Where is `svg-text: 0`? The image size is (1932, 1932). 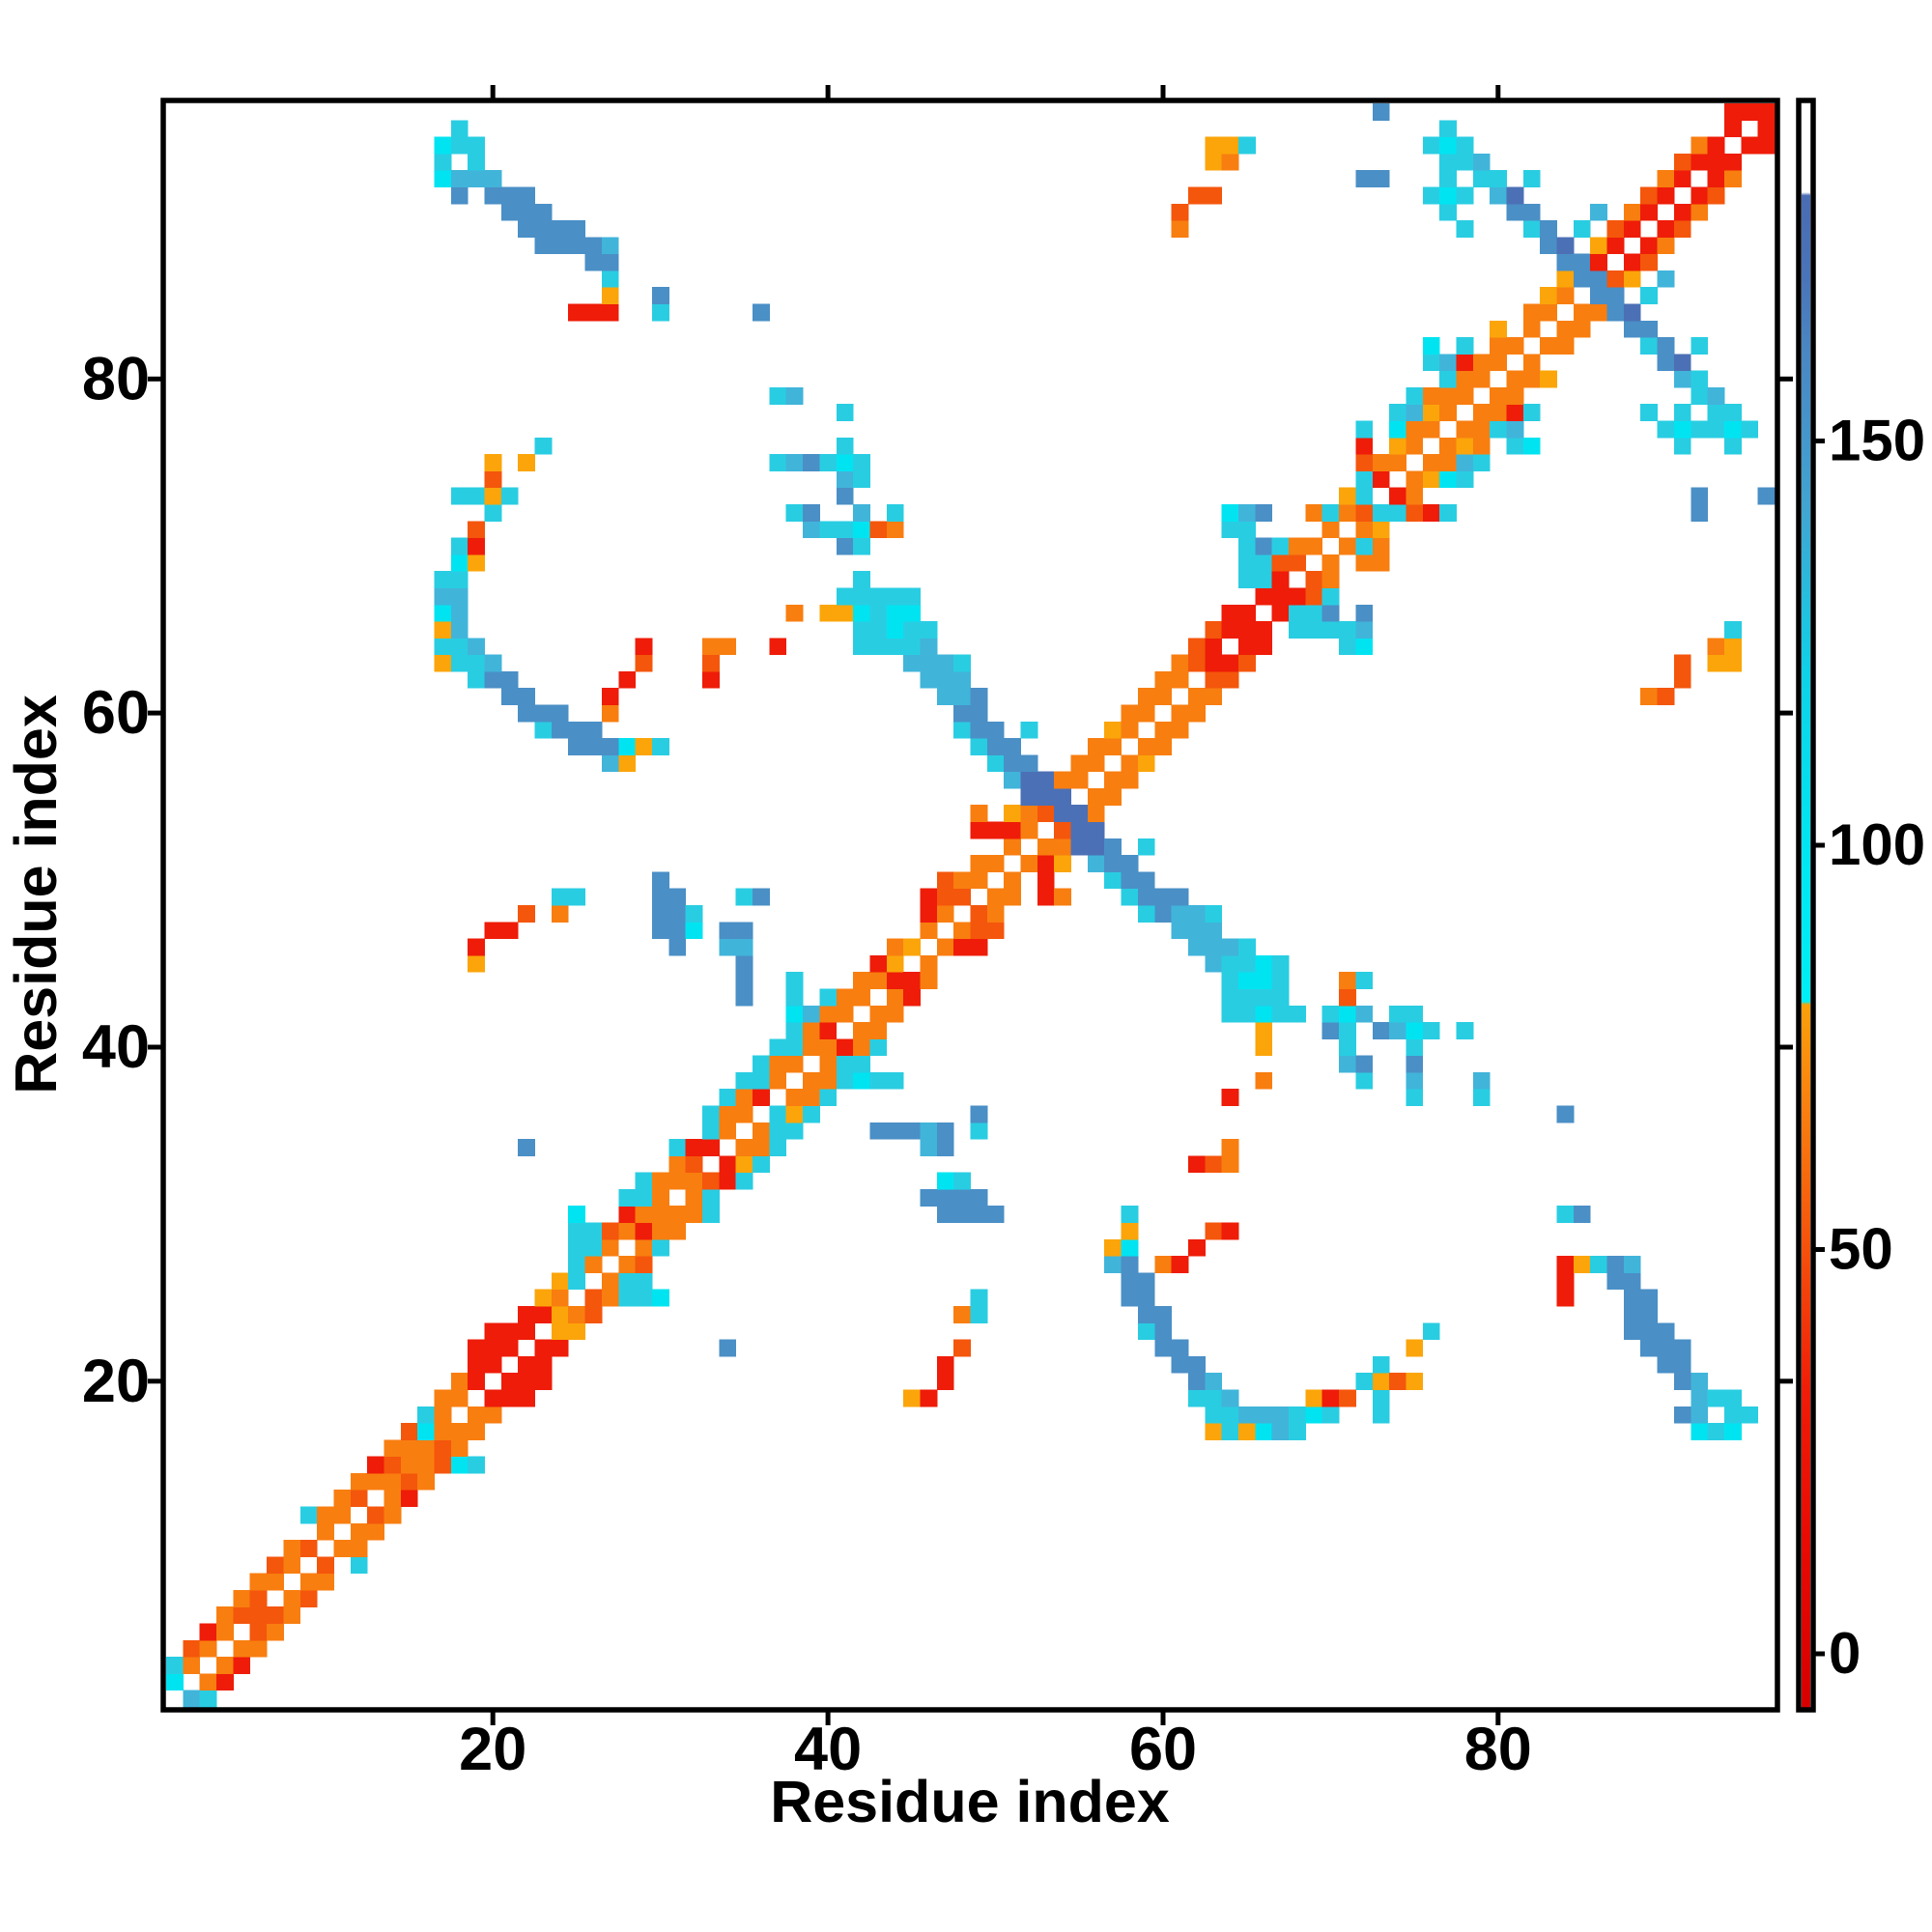 svg-text: 0 is located at coordinates (1845, 1653).